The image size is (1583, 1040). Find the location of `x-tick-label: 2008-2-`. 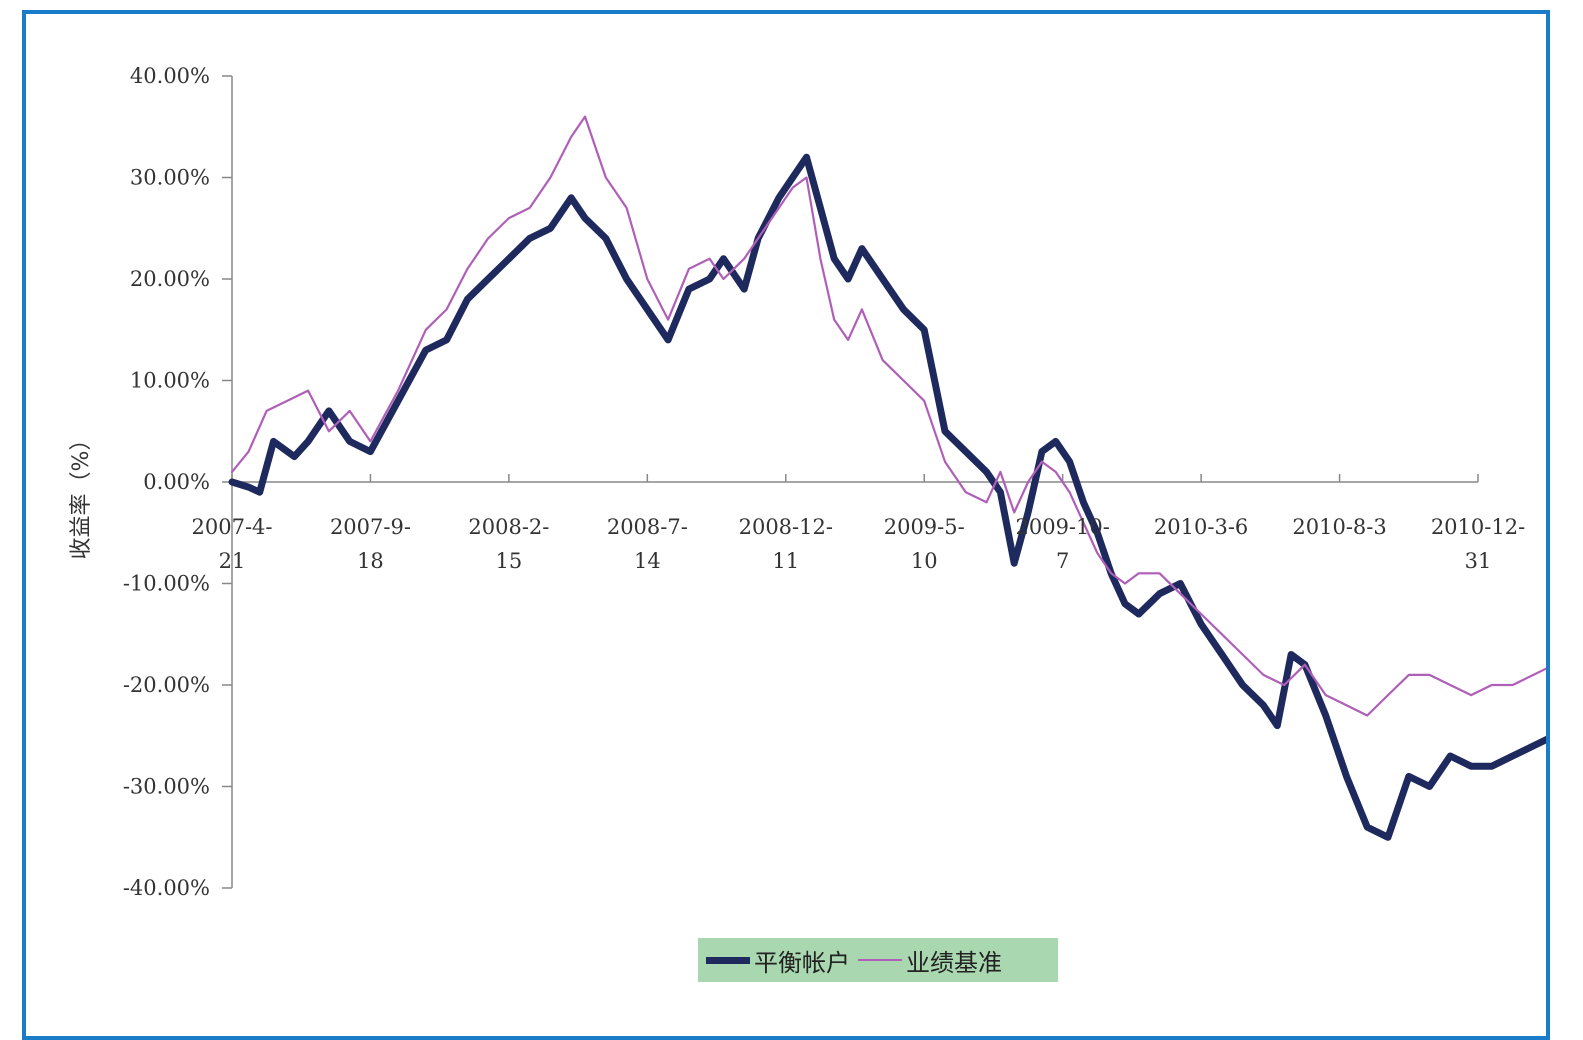

x-tick-label: 2008-2- is located at coordinates (508, 527).